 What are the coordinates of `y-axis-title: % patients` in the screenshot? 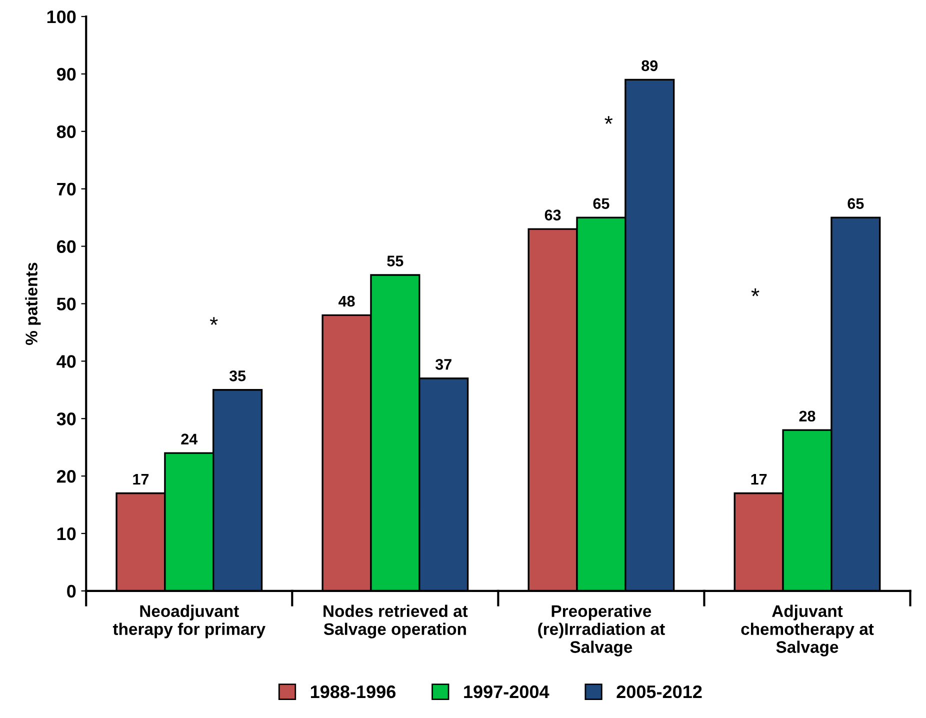 It's located at (33, 303).